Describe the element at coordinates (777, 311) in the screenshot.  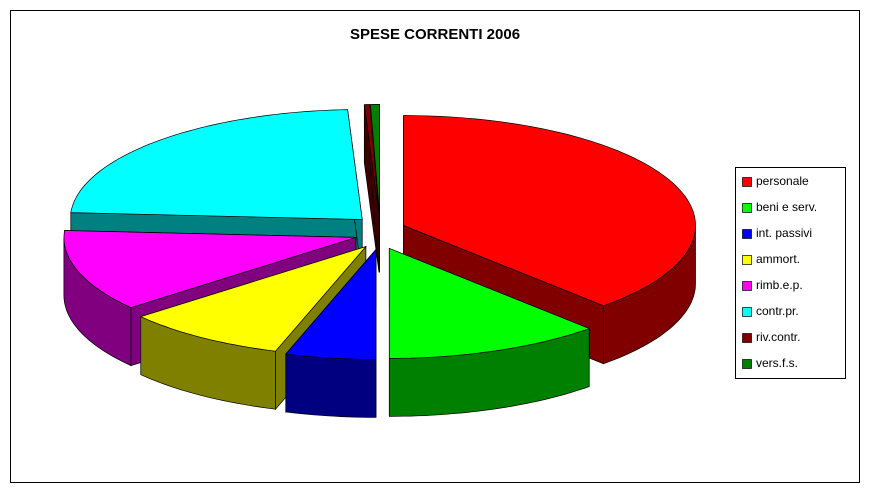
I see `legend-label: contr.pr.` at that location.